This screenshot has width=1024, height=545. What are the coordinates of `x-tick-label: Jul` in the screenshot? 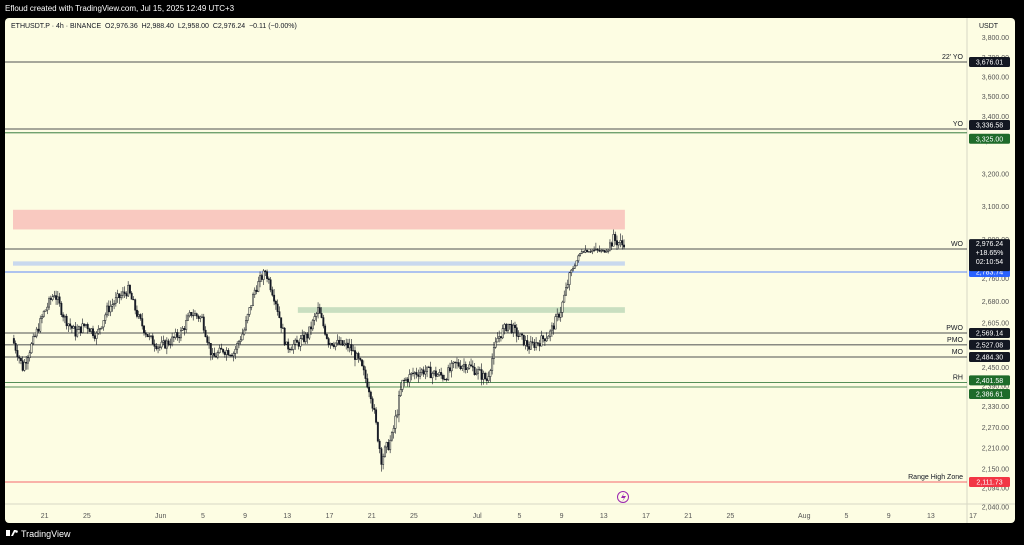 It's located at (477, 516).